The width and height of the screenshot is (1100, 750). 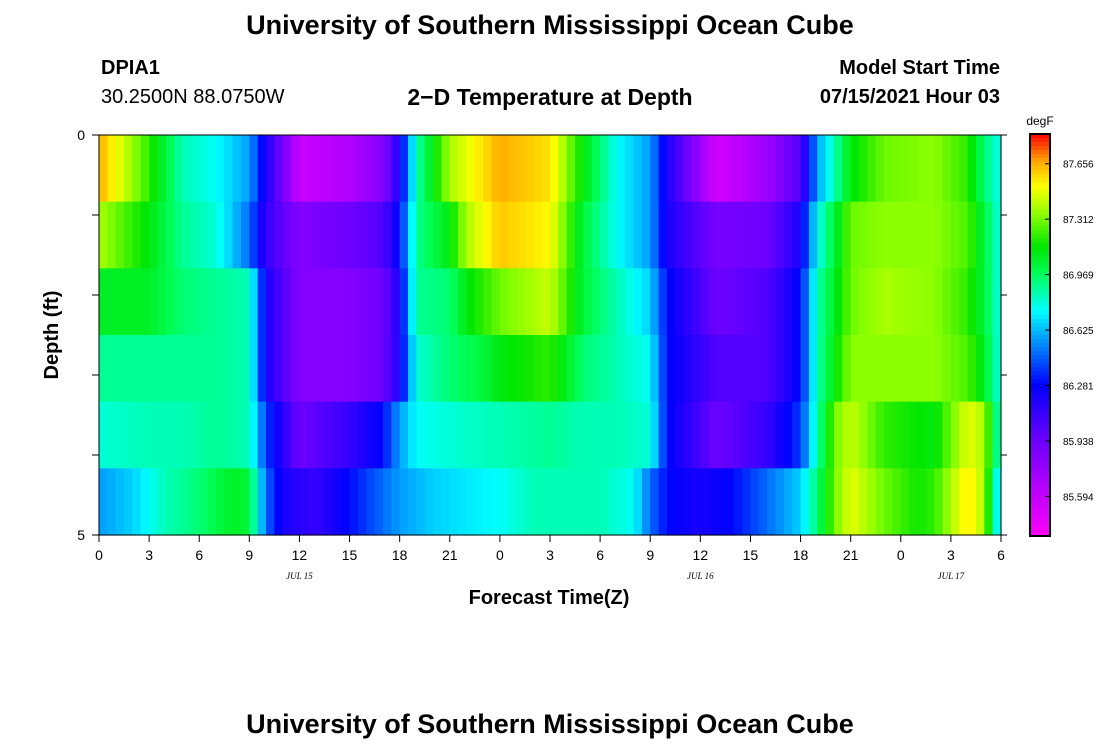 What do you see at coordinates (1078, 331) in the screenshot?
I see `colorbar-label: 86.625` at bounding box center [1078, 331].